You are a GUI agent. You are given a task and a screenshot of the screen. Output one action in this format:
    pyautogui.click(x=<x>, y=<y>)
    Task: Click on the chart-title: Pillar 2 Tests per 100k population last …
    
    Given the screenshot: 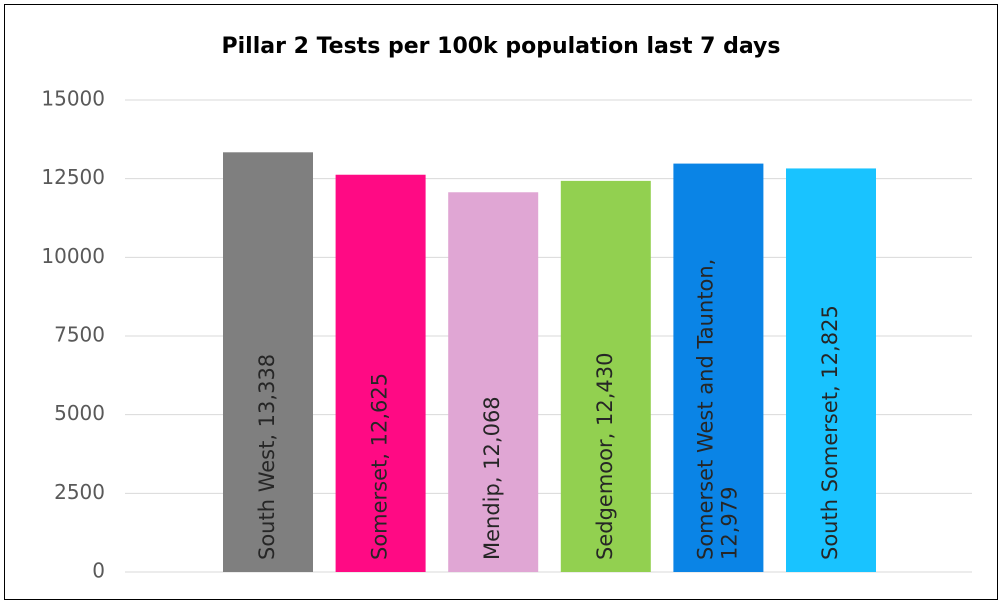 What is the action you would take?
    pyautogui.click(x=501, y=46)
    